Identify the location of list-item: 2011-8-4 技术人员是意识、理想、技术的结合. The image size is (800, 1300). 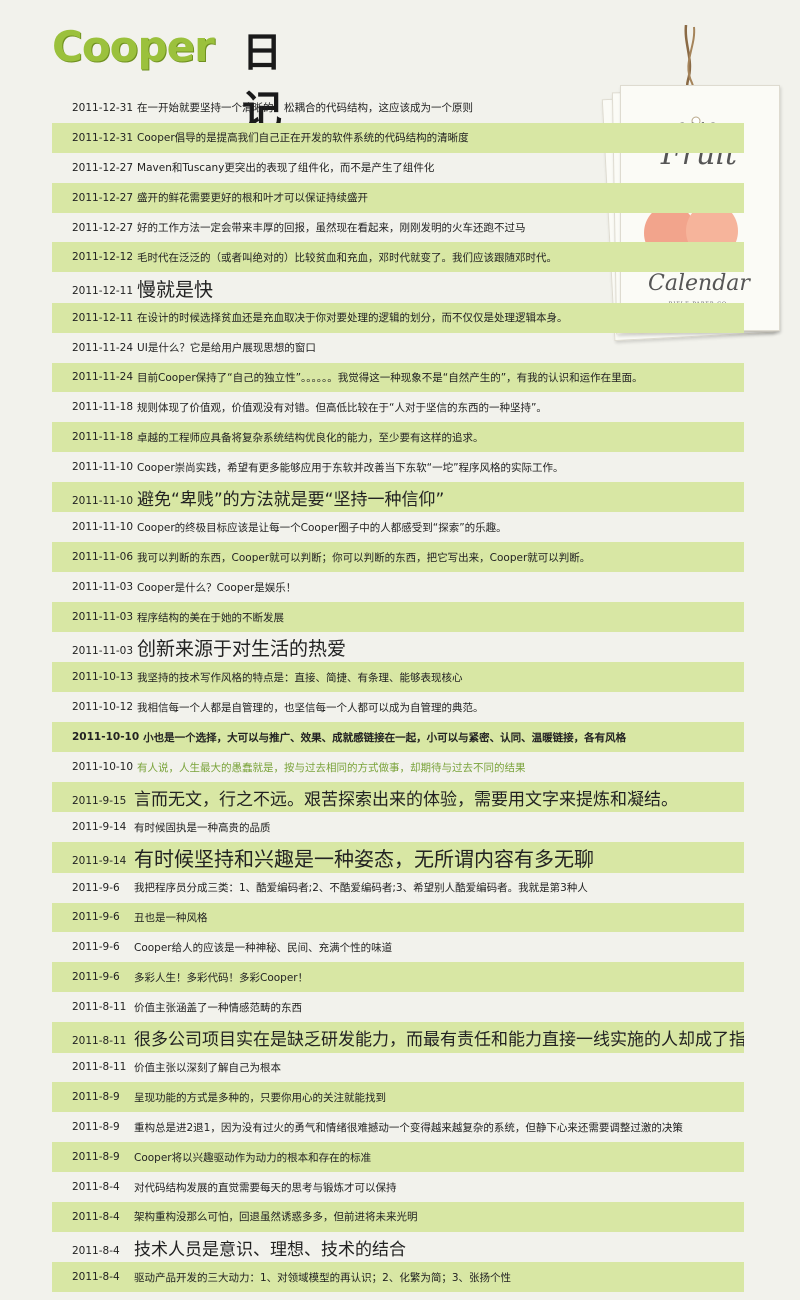
(398, 1247).